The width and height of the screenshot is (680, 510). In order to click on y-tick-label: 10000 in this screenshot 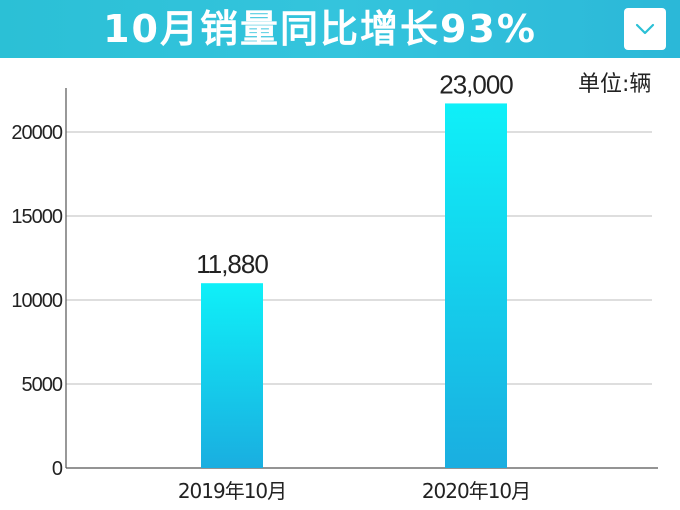, I will do `click(36, 301)`.